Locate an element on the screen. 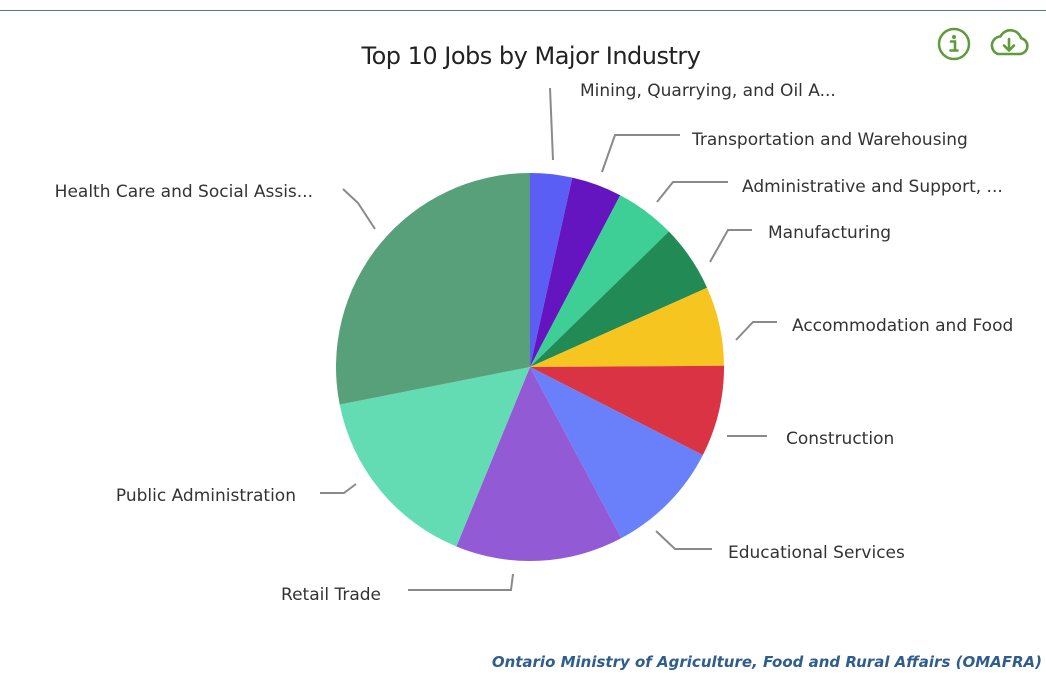  info-button is located at coordinates (954, 44).